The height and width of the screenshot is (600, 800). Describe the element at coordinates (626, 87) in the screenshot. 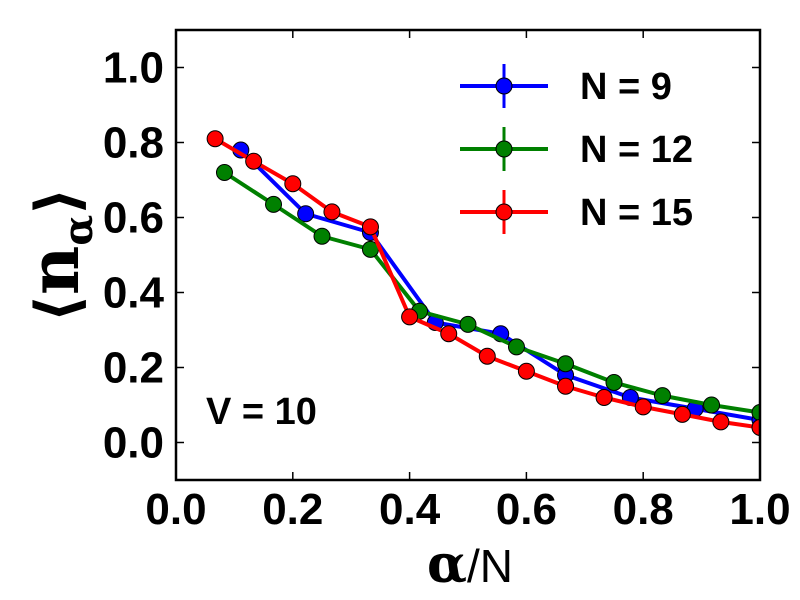

I see `legend-label: N = 9` at that location.